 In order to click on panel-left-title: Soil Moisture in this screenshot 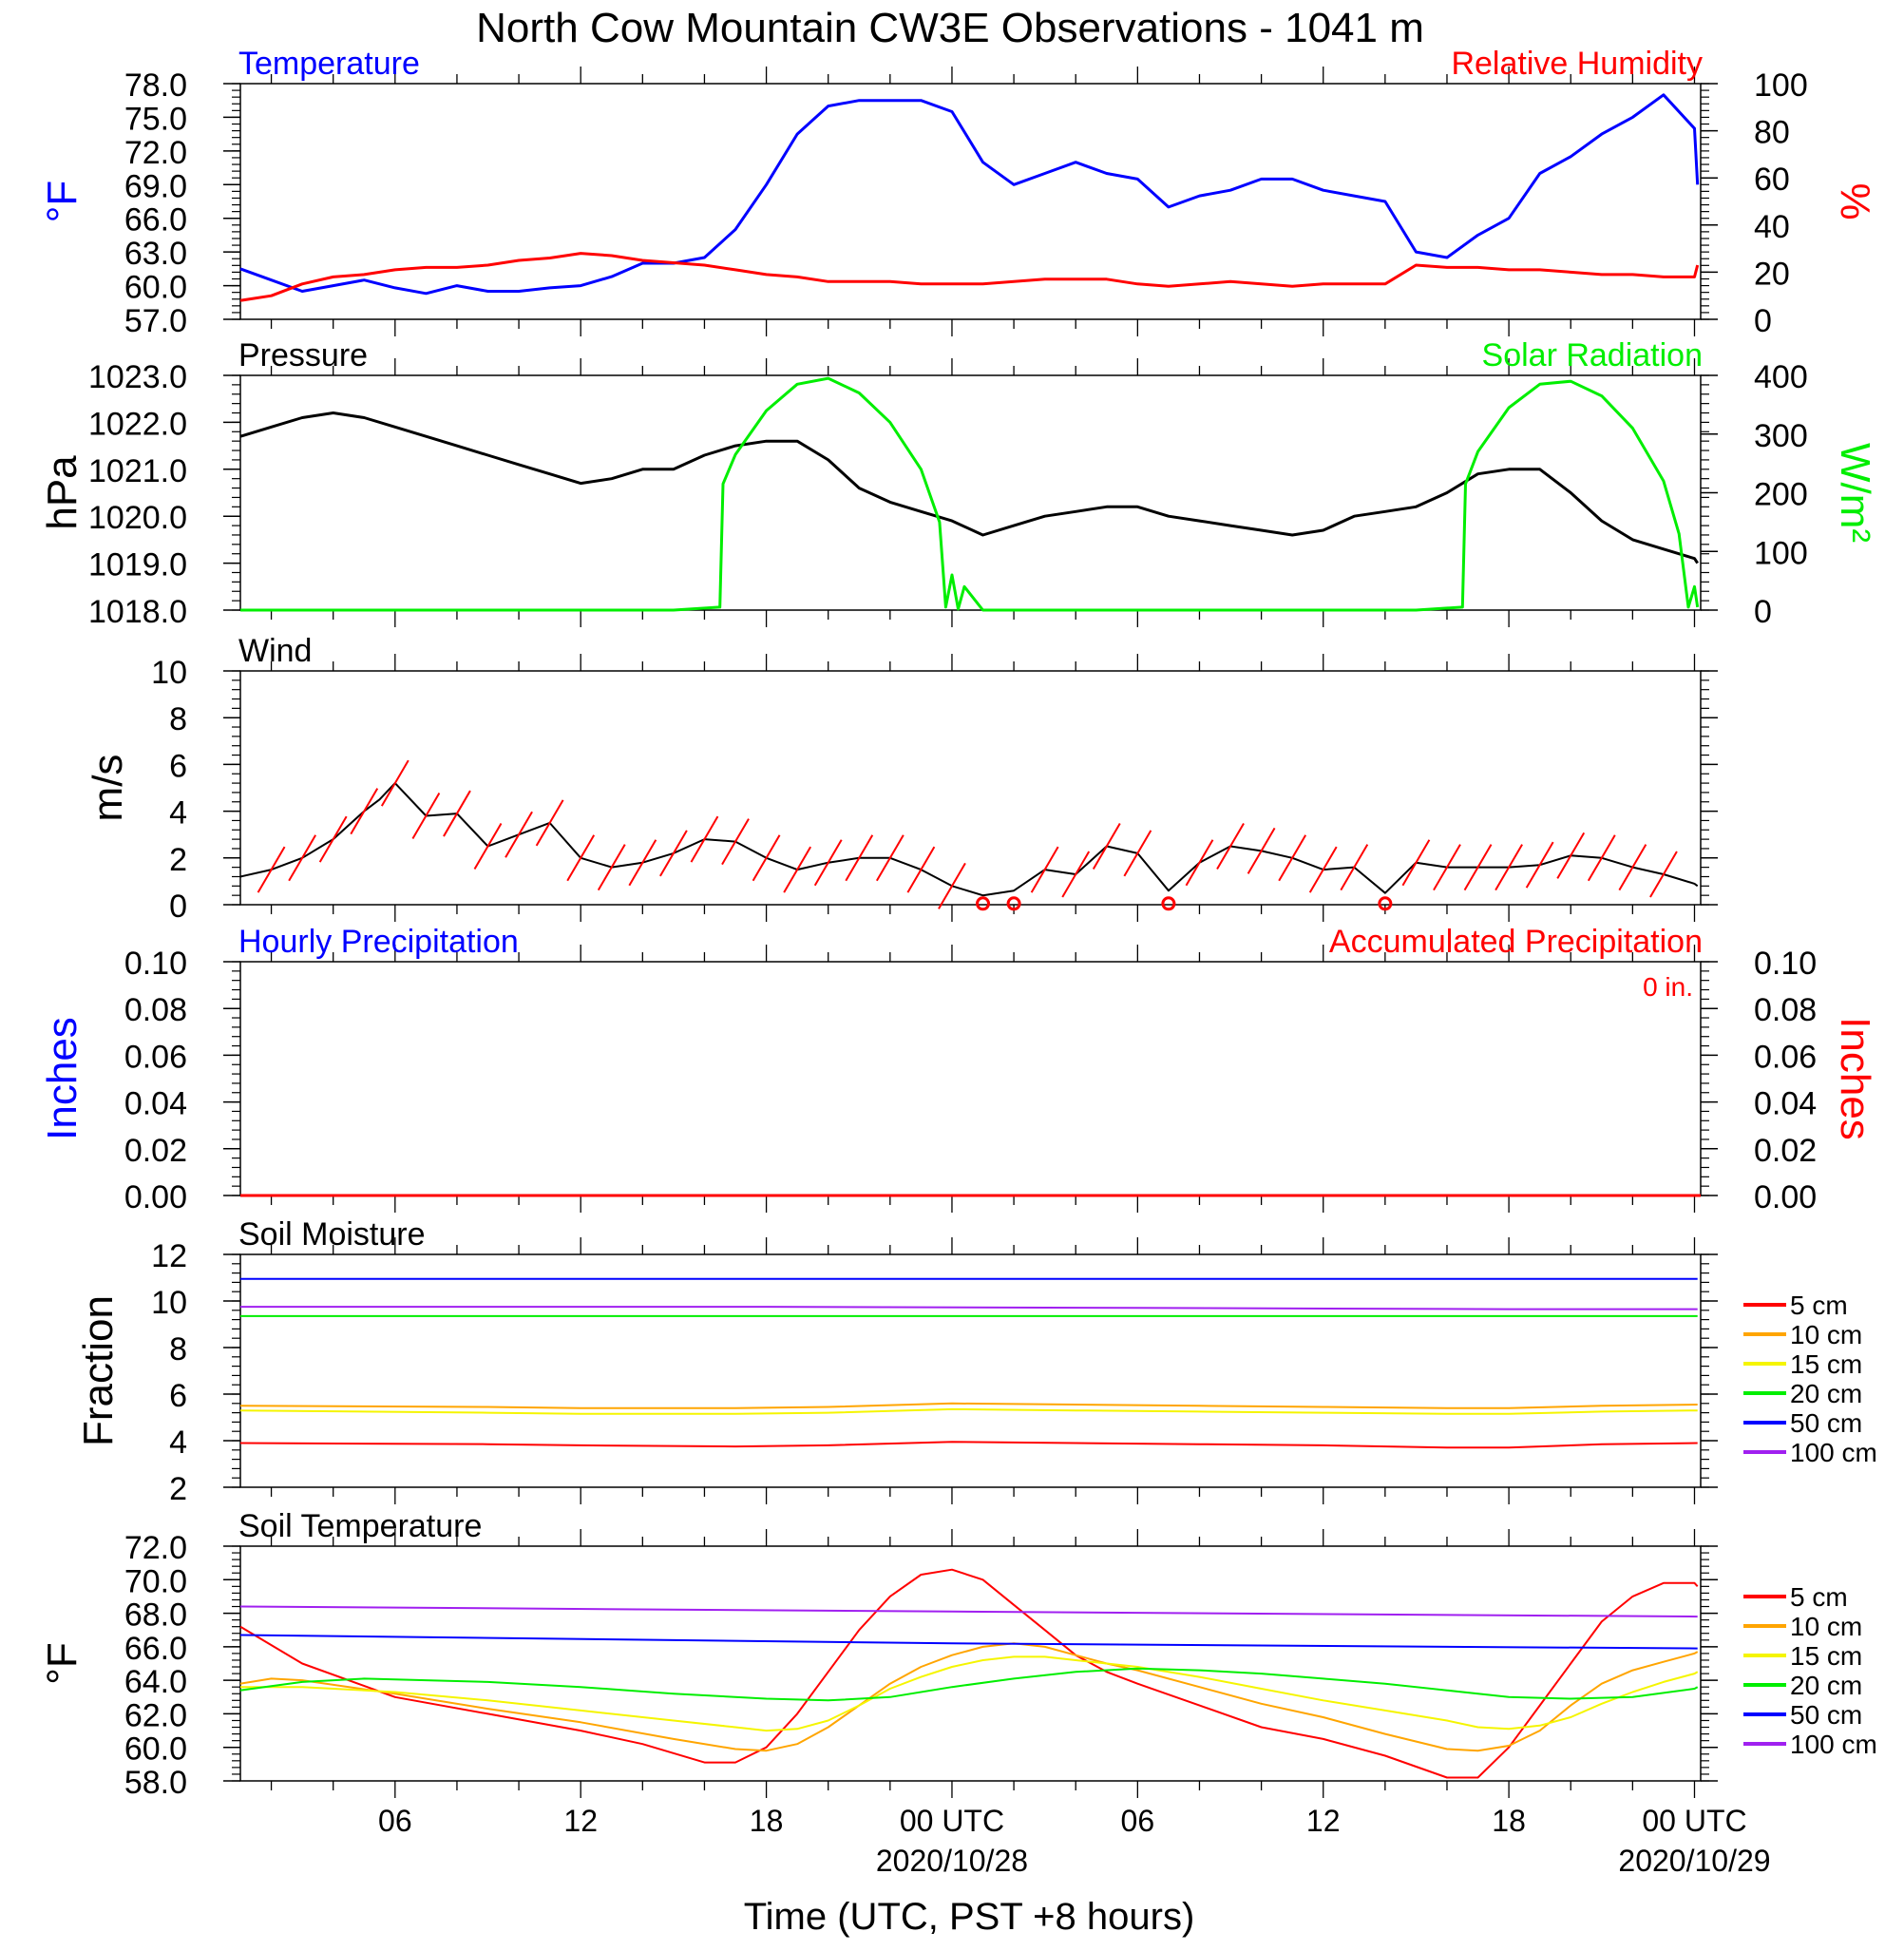, I will do `click(332, 1234)`.